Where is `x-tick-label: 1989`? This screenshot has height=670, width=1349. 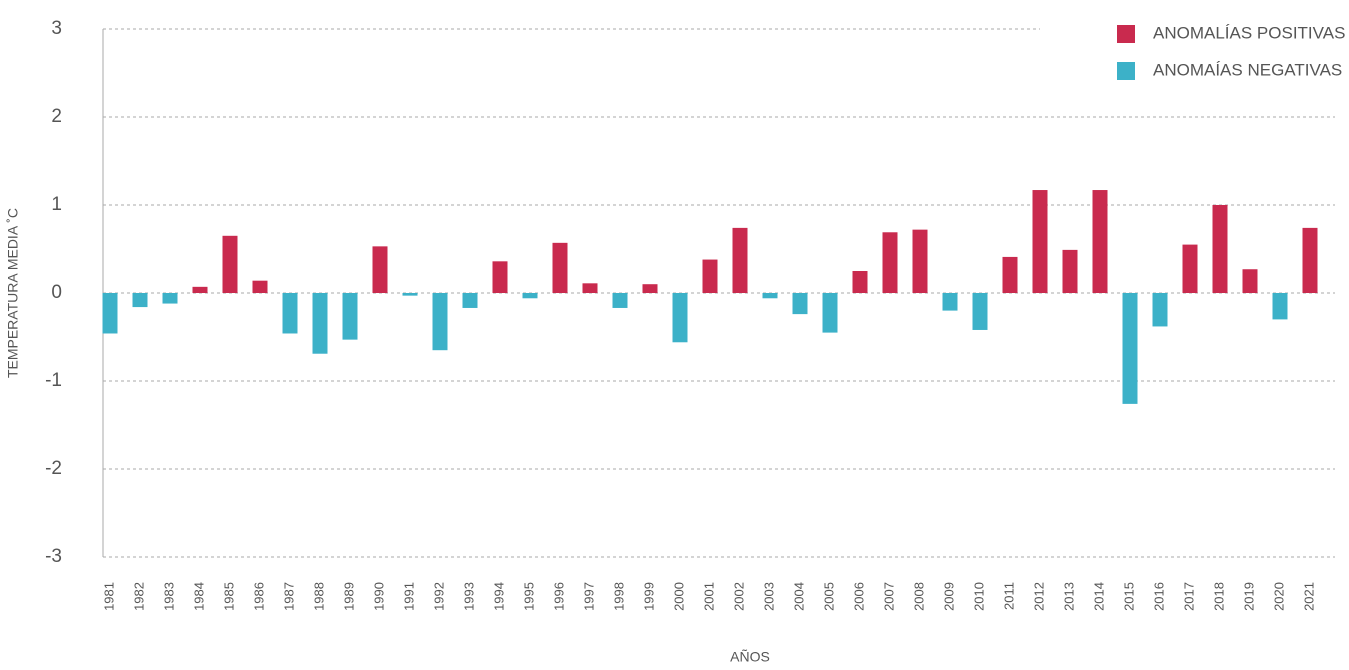
x-tick-label: 1989 is located at coordinates (348, 596).